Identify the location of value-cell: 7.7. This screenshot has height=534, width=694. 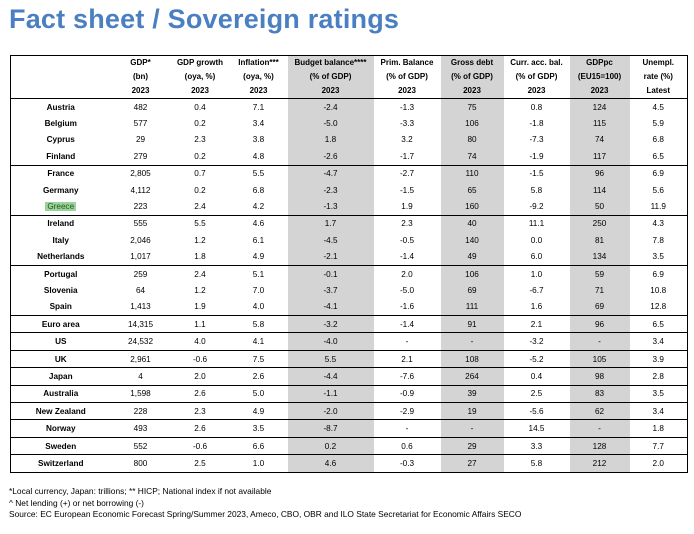
(658, 445).